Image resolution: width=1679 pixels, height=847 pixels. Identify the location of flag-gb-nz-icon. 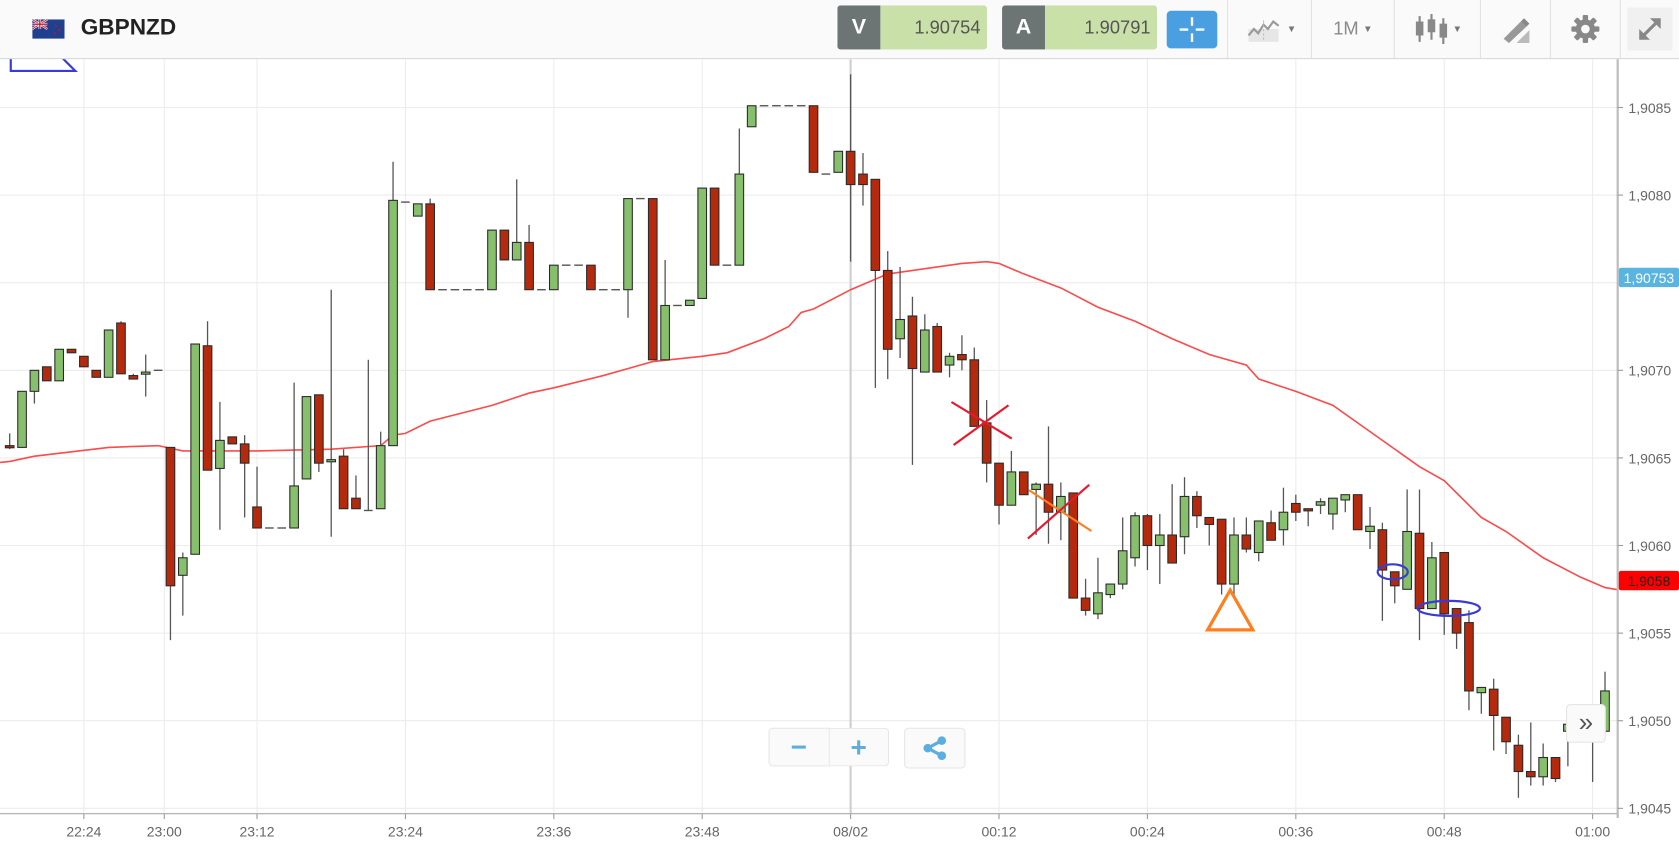
(48, 29).